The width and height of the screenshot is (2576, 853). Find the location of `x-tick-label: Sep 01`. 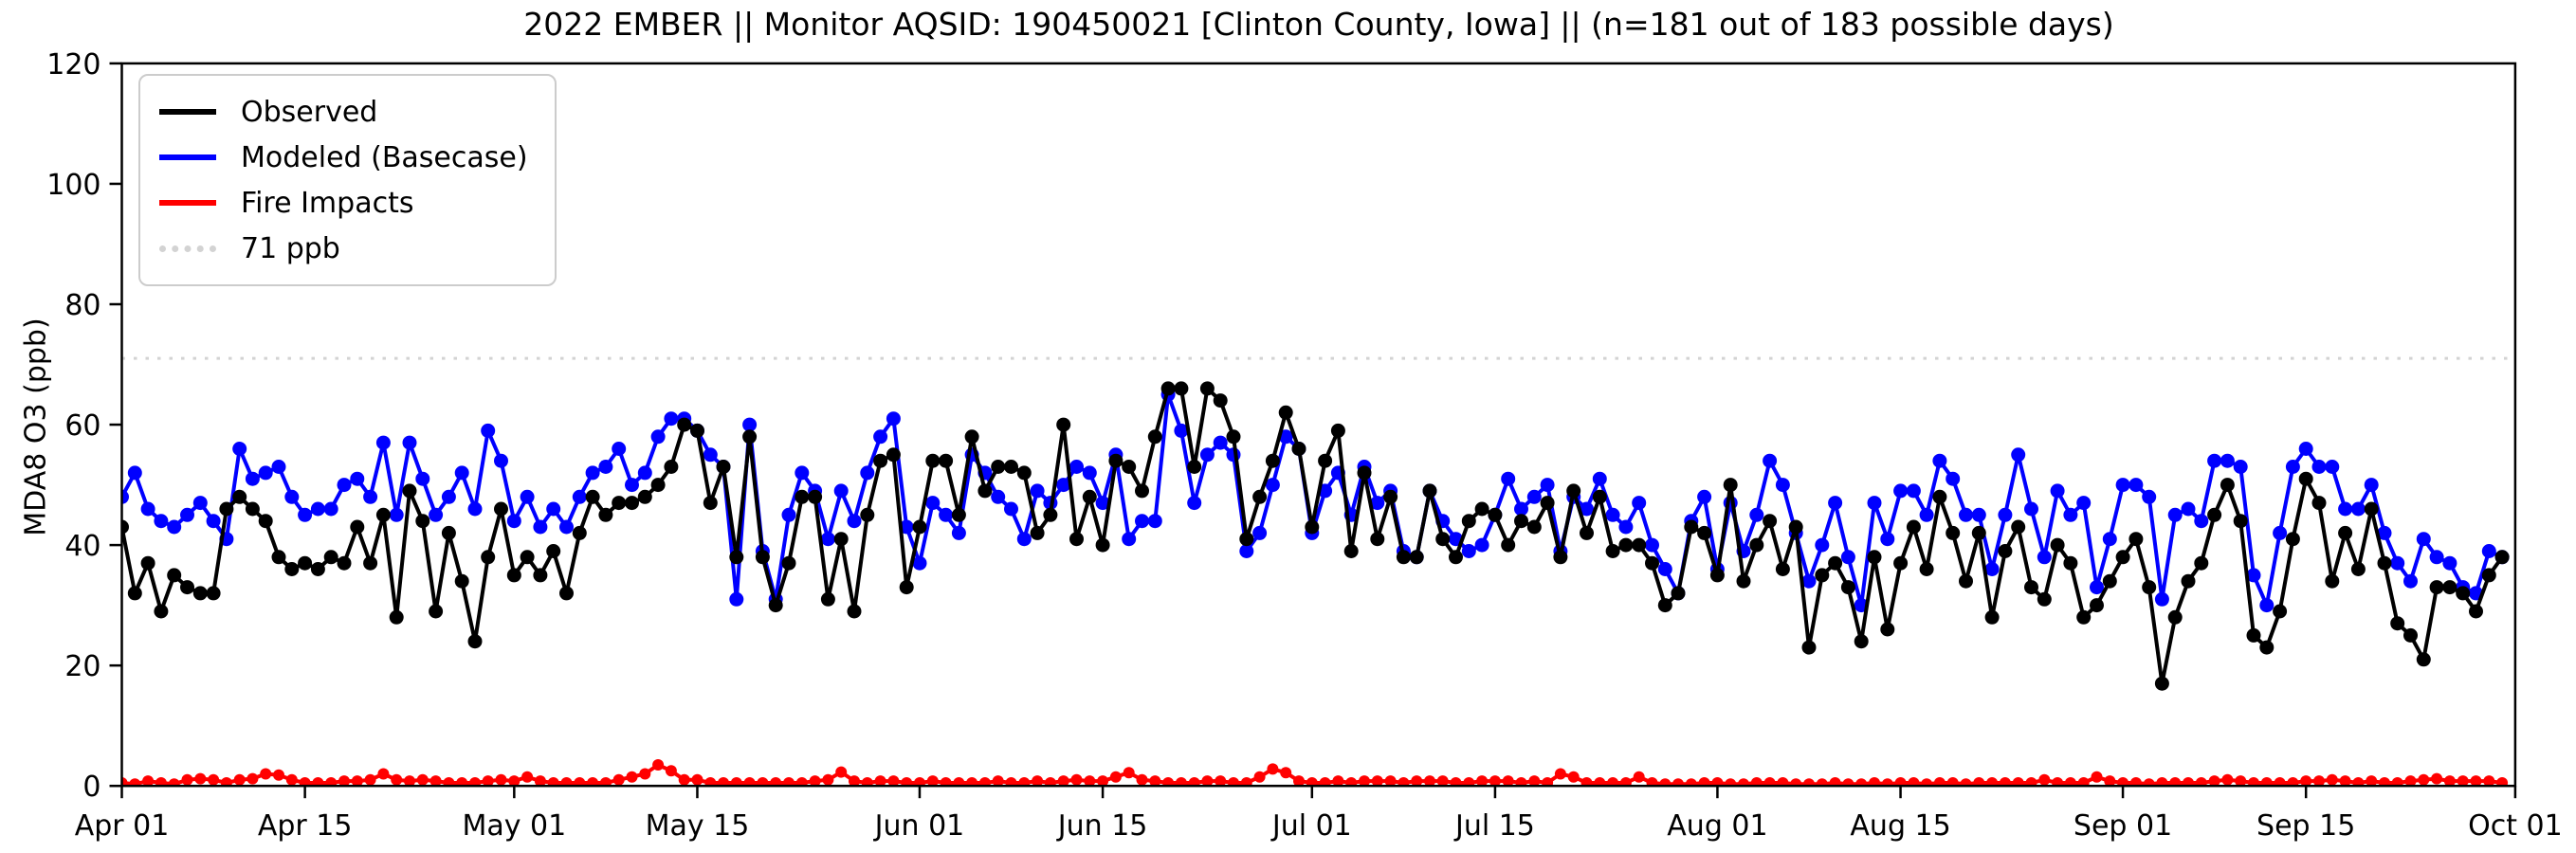

x-tick-label: Sep 01 is located at coordinates (2123, 826).